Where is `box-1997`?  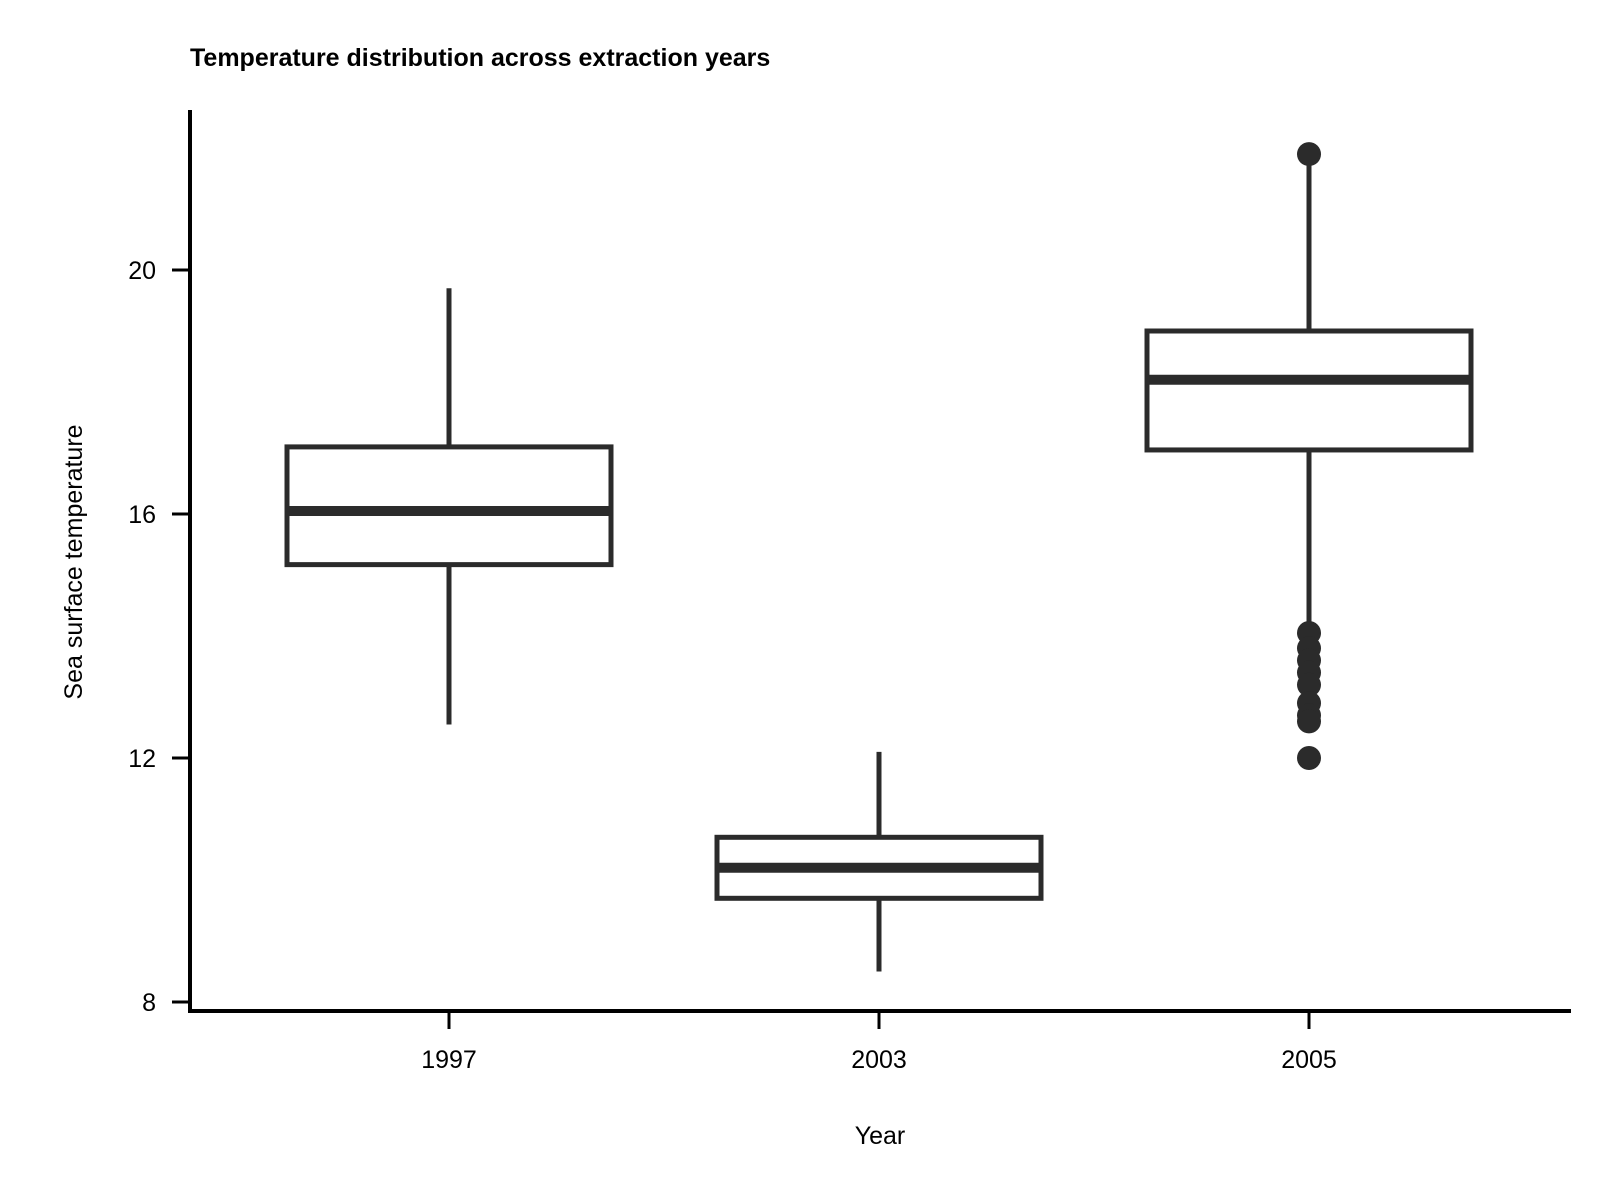
box-1997 is located at coordinates (449, 506).